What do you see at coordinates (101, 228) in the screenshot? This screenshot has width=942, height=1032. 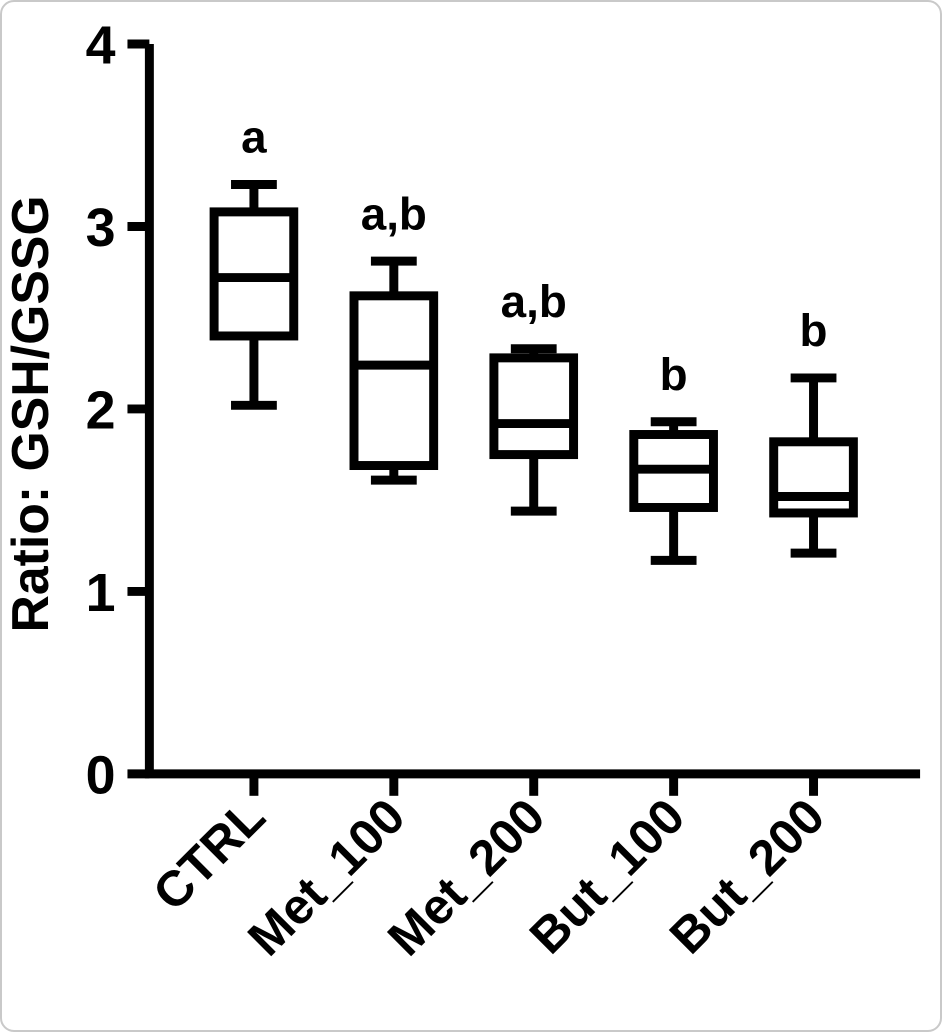 I see `y-tick-label: 3` at bounding box center [101, 228].